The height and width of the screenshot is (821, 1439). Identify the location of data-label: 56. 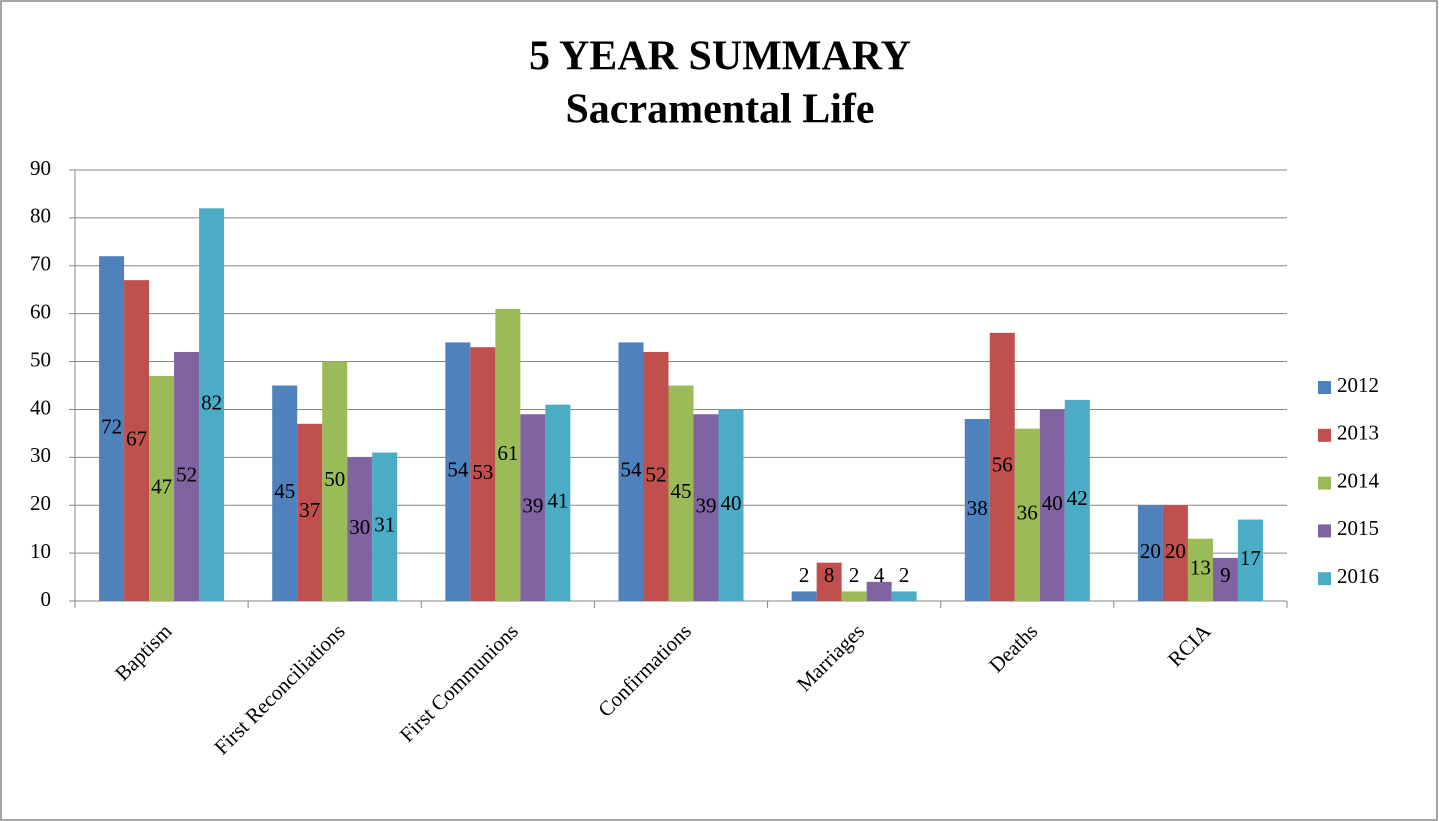
(1002, 465).